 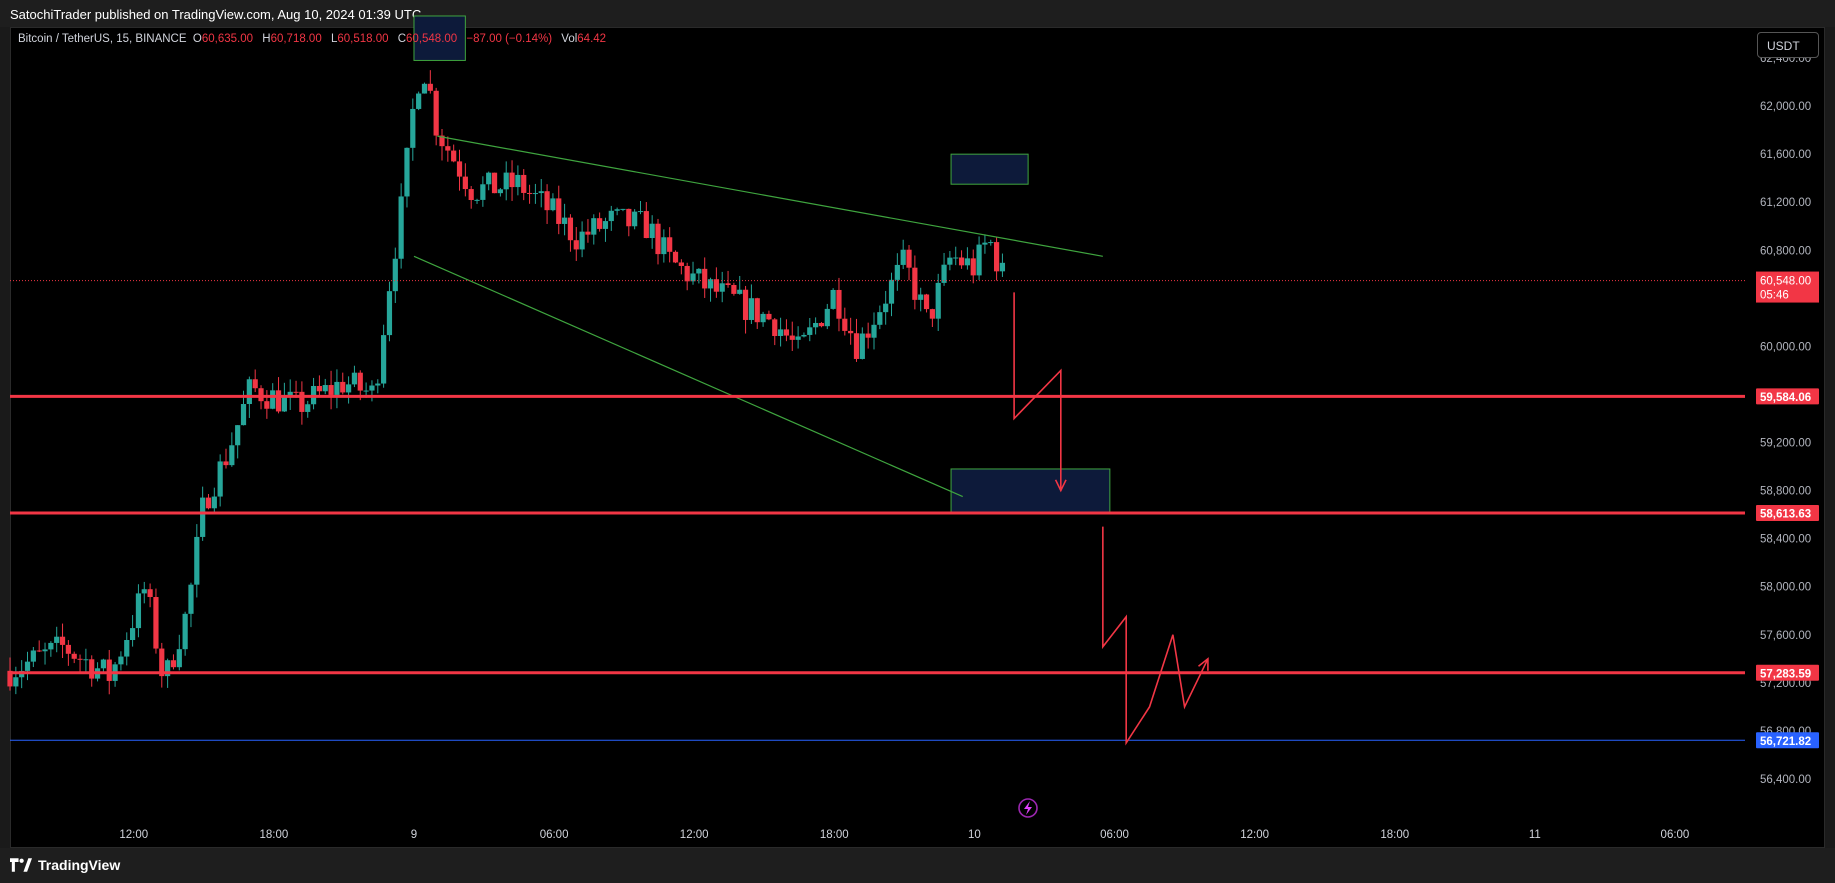 I want to click on last-price-badge, so click(x=1787, y=287).